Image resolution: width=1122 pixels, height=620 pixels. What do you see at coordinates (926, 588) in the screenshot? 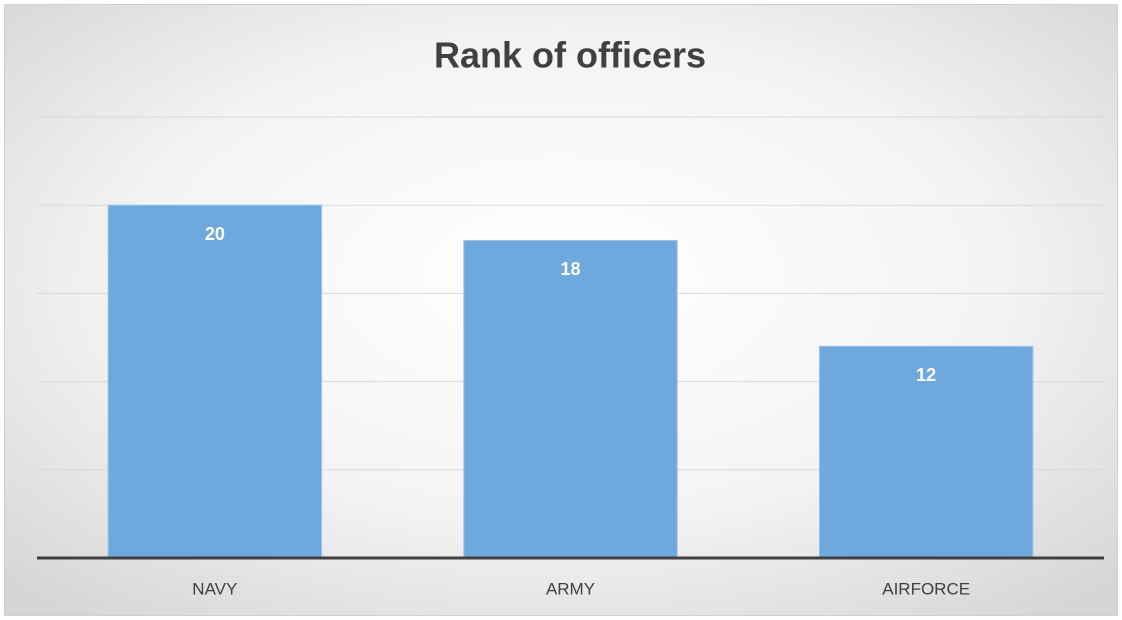
I see `x-tick-label: AIRFORCE` at bounding box center [926, 588].